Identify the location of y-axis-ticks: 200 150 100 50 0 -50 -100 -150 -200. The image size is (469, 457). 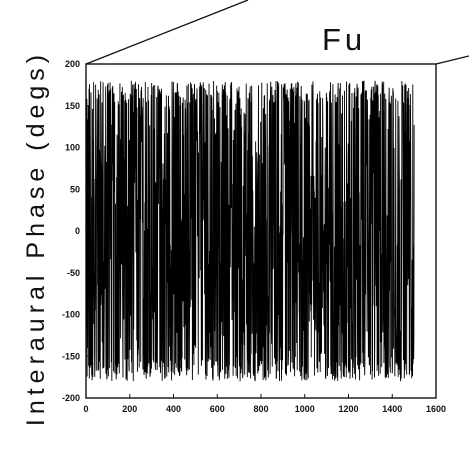
(76, 231).